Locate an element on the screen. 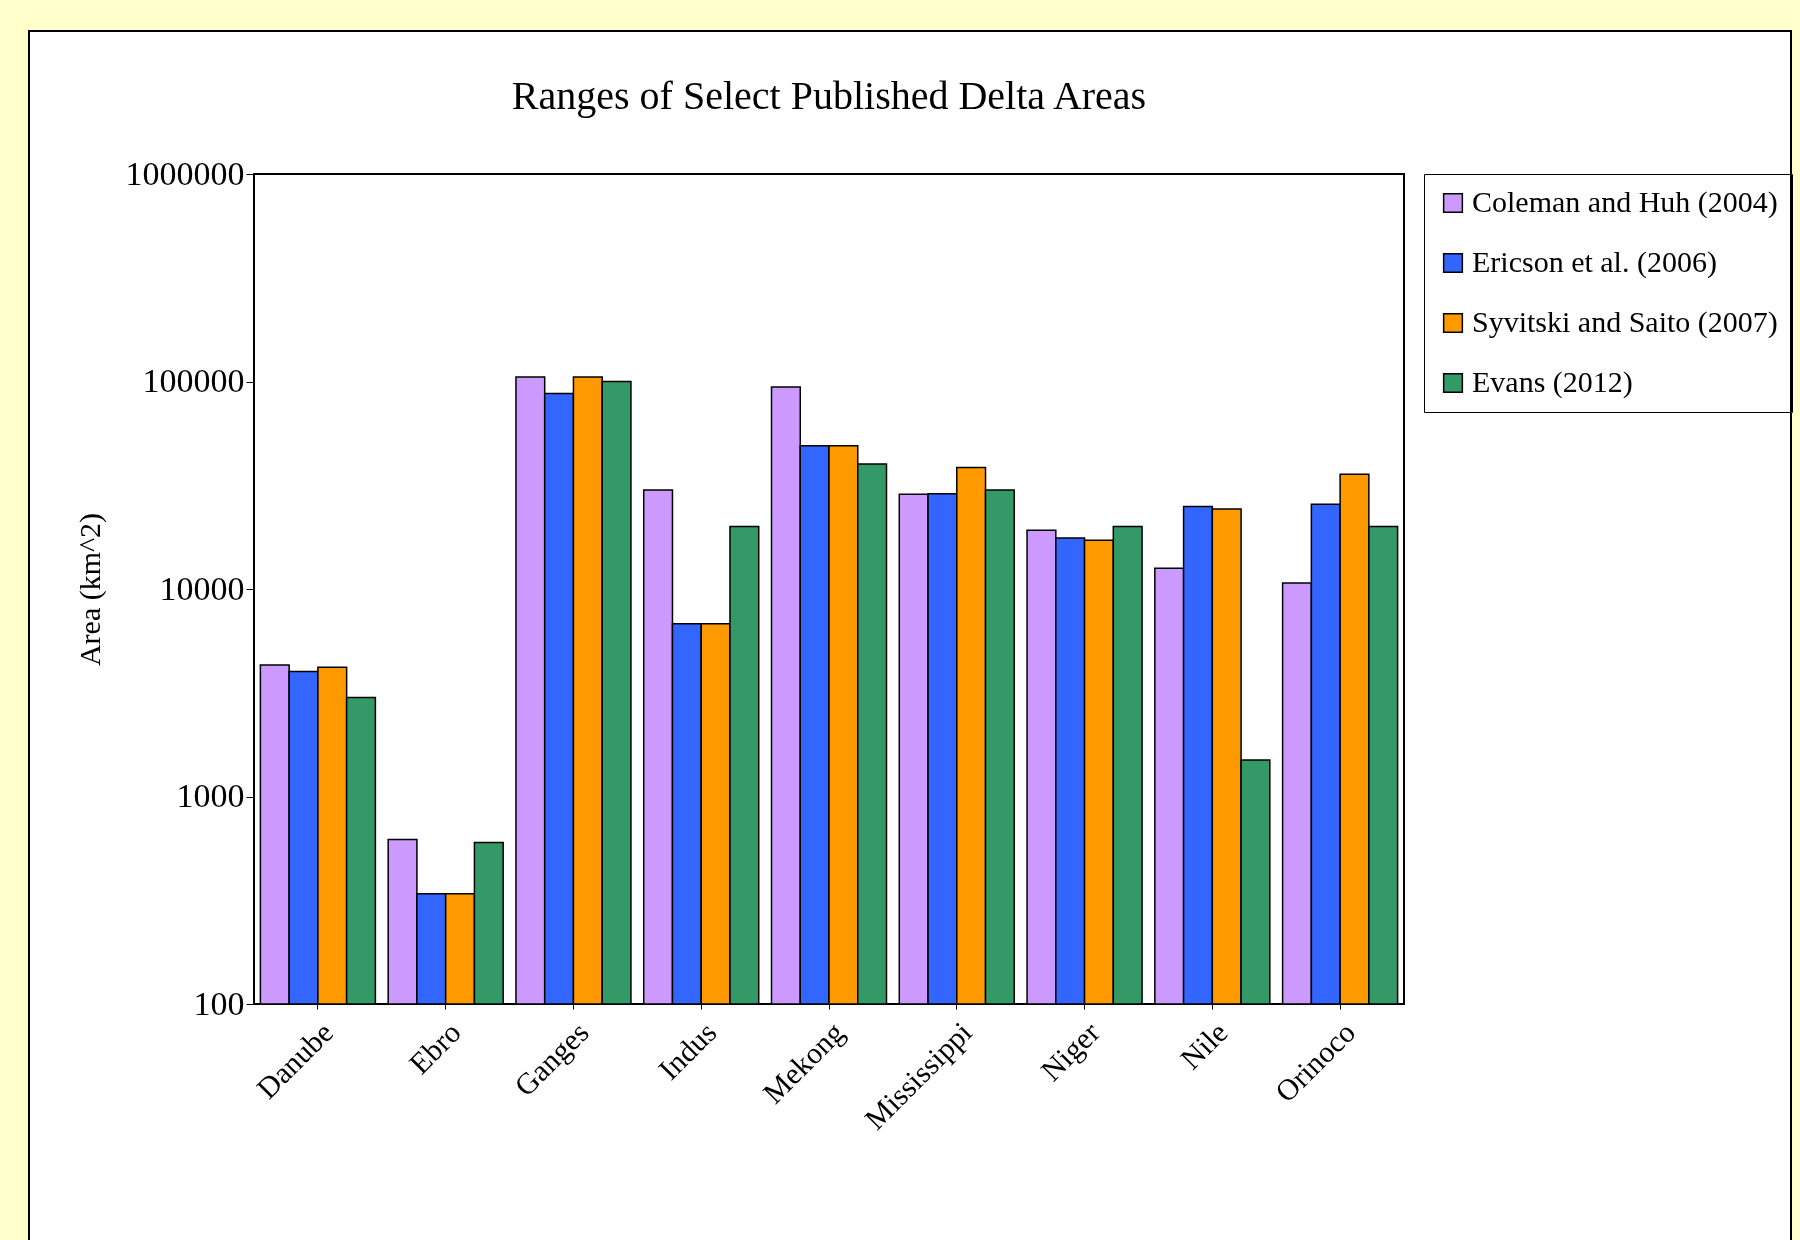 This screenshot has width=1800, height=1240. legend-label: Ericson et al. (2006) is located at coordinates (1594, 262).